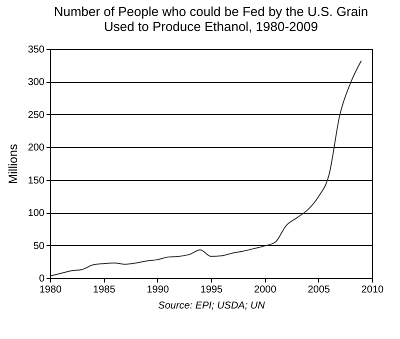  What do you see at coordinates (41, 279) in the screenshot?
I see `y-tick-label: 0` at bounding box center [41, 279].